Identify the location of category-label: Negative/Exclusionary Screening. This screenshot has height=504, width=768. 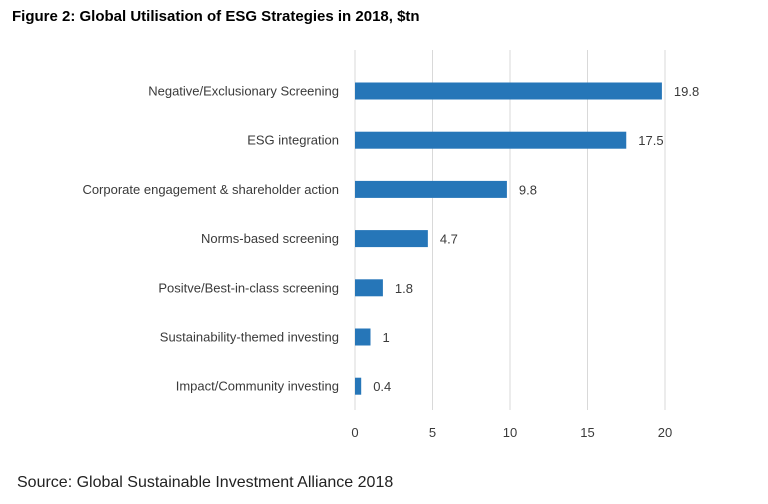
(243, 91).